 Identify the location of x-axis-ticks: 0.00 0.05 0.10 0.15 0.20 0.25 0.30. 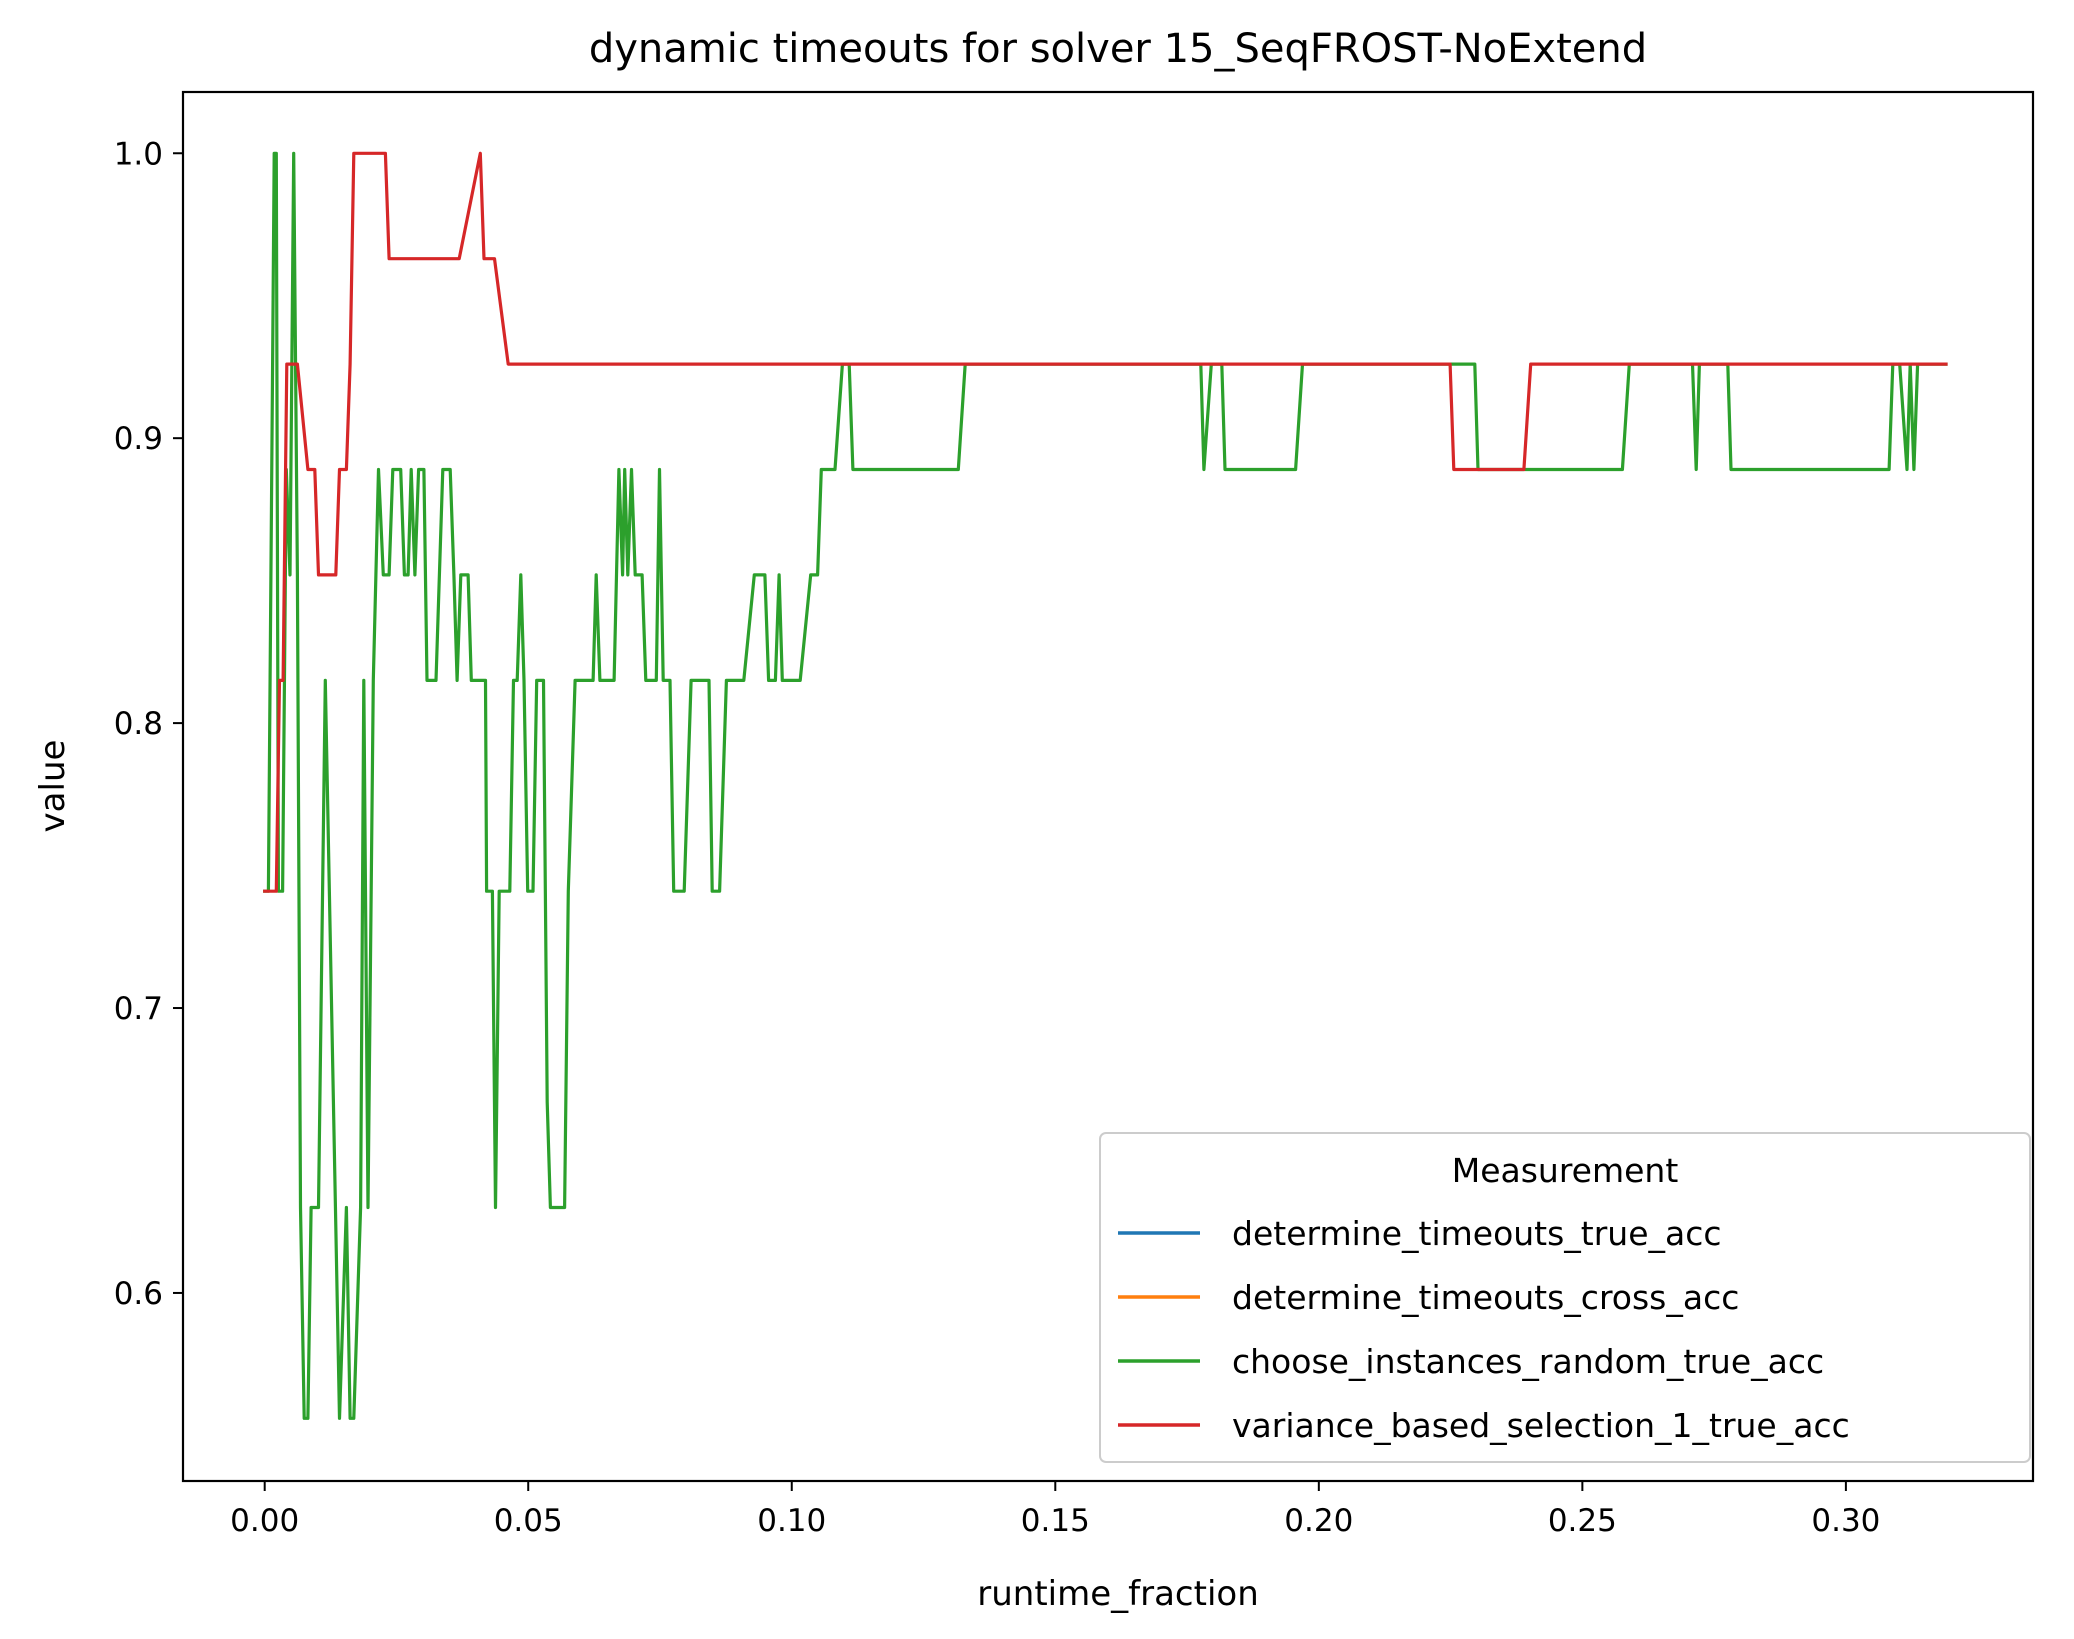
(1055, 1510).